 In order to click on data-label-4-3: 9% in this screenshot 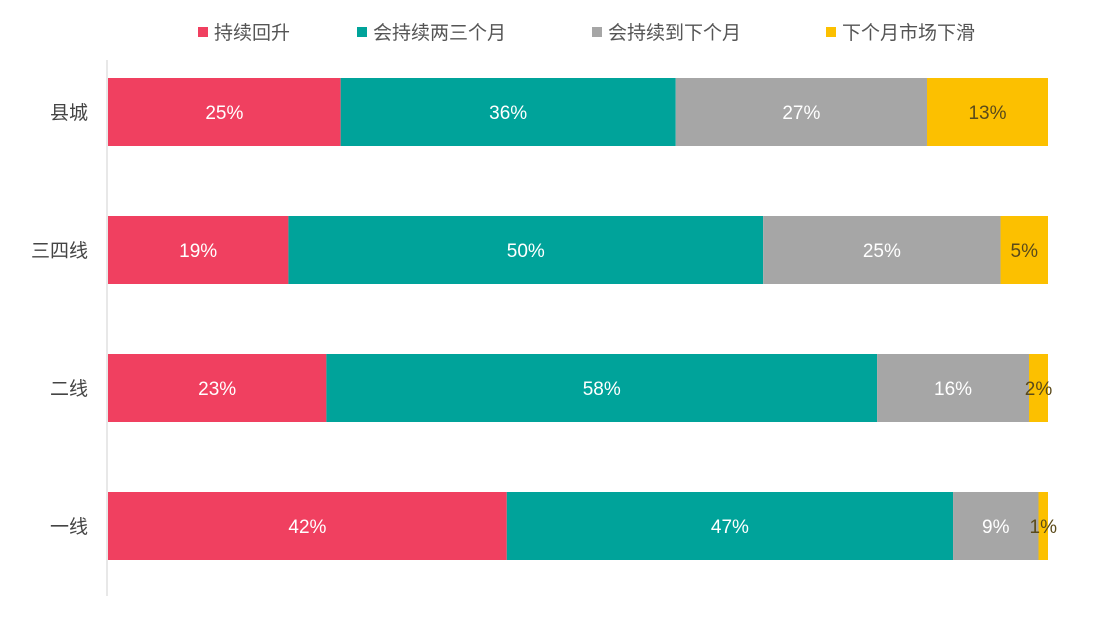, I will do `click(996, 527)`.